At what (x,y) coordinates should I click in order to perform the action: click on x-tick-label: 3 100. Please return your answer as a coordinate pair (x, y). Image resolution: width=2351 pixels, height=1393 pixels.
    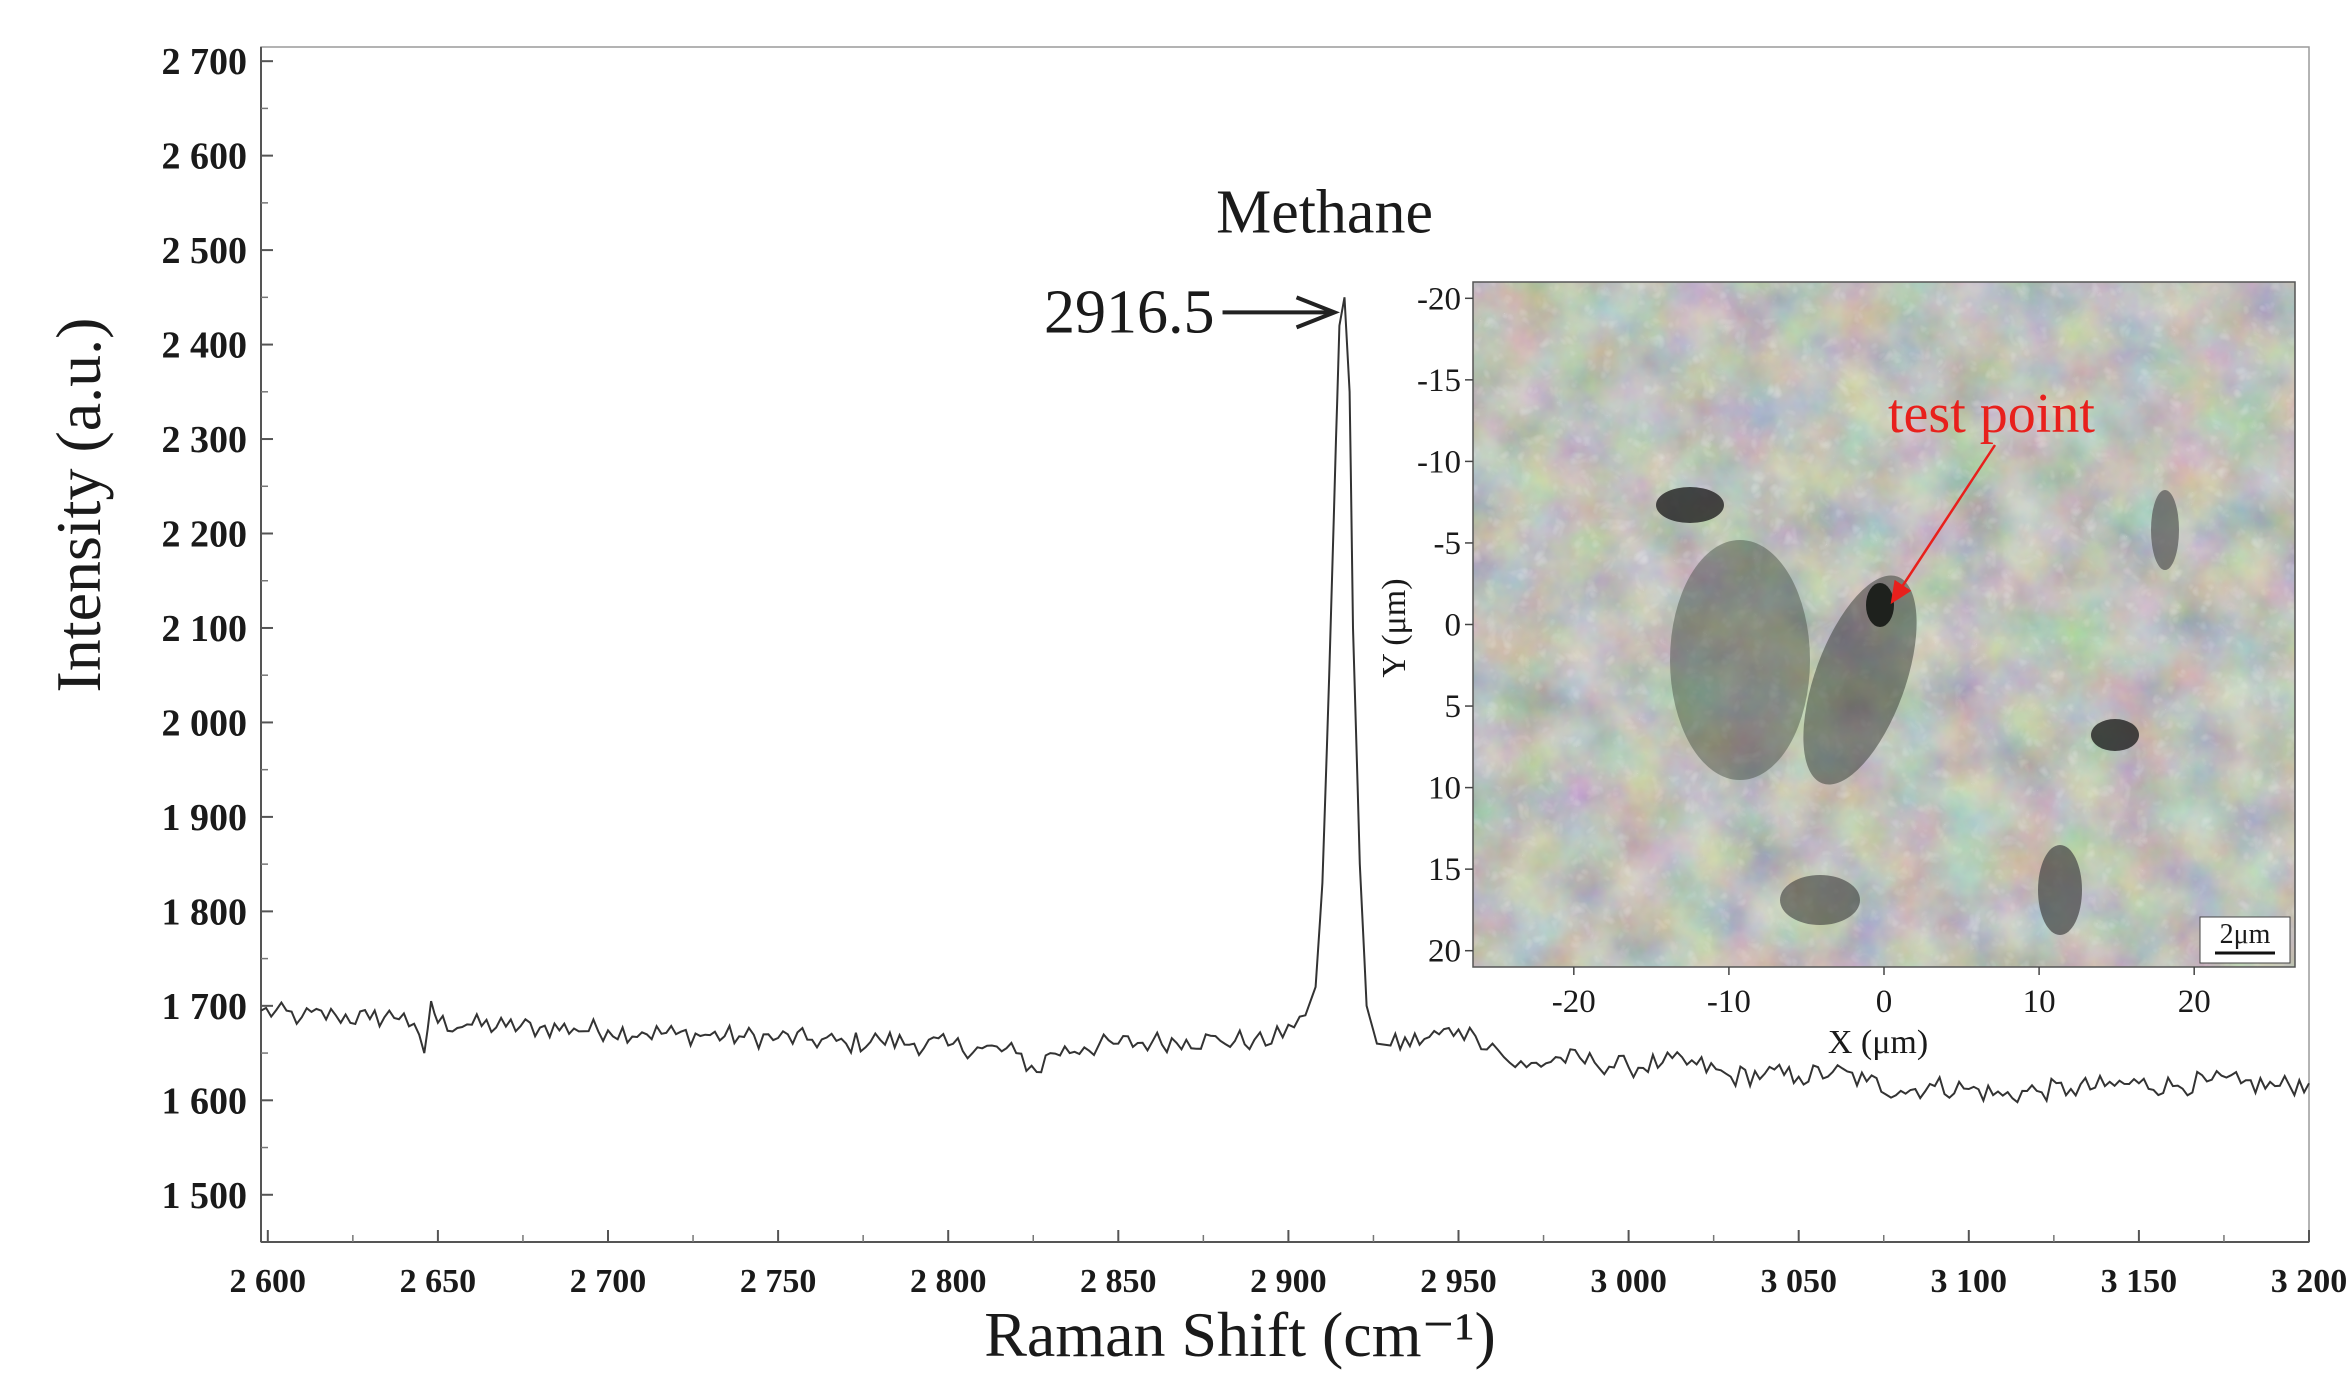
    Looking at the image, I should click on (1969, 1281).